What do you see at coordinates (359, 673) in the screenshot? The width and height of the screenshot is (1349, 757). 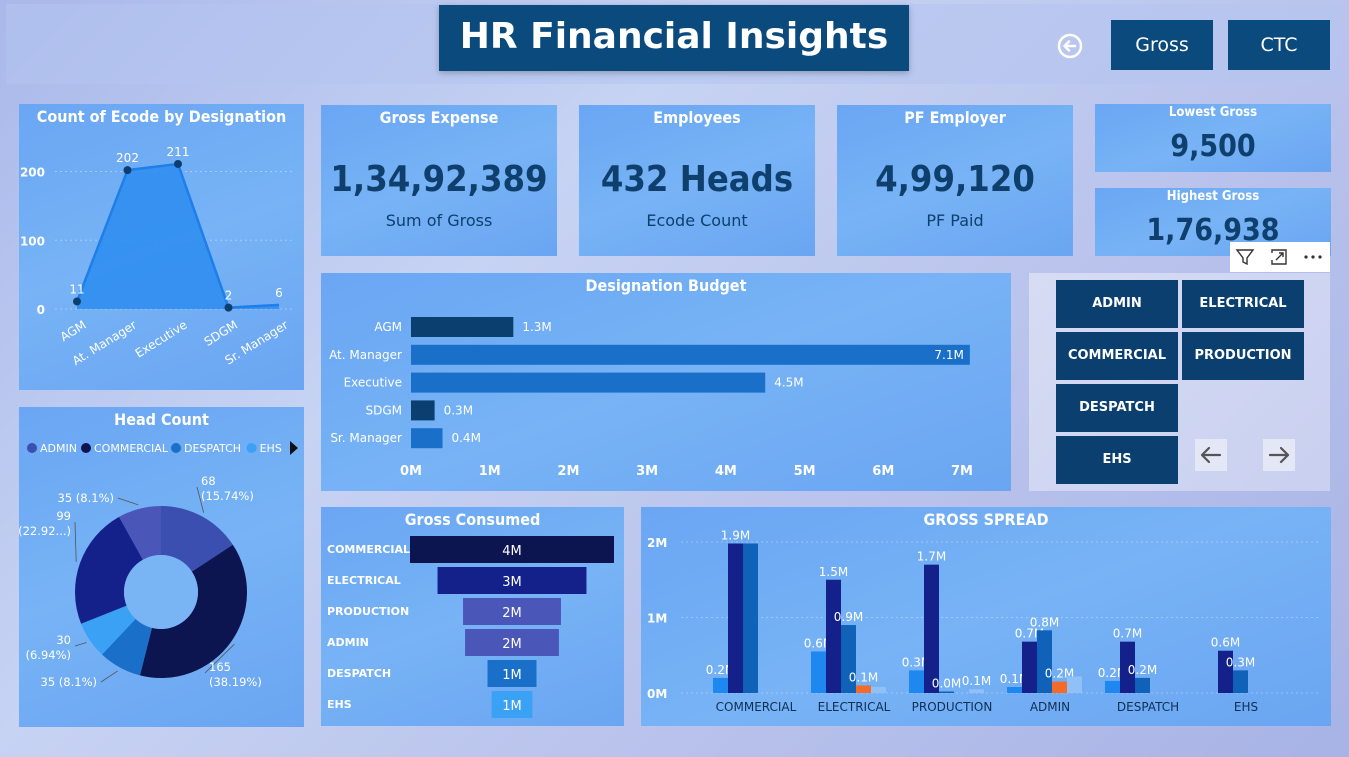 I see `funnel-category-label: DESPATCH` at bounding box center [359, 673].